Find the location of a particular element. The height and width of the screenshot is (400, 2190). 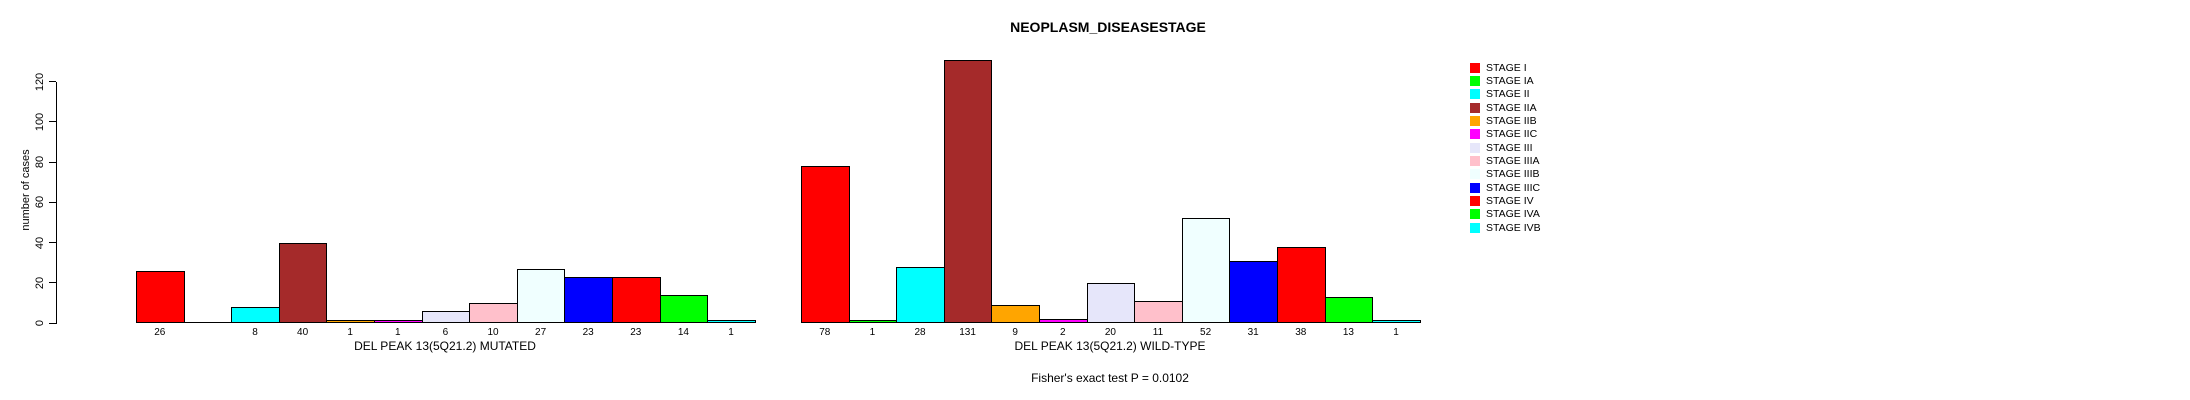

legend-label: STAGE IIC is located at coordinates (1512, 134).